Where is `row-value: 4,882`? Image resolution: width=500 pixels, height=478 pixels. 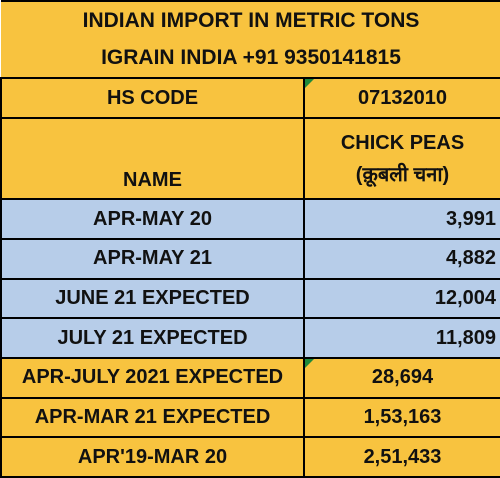 row-value: 4,882 is located at coordinates (401, 258).